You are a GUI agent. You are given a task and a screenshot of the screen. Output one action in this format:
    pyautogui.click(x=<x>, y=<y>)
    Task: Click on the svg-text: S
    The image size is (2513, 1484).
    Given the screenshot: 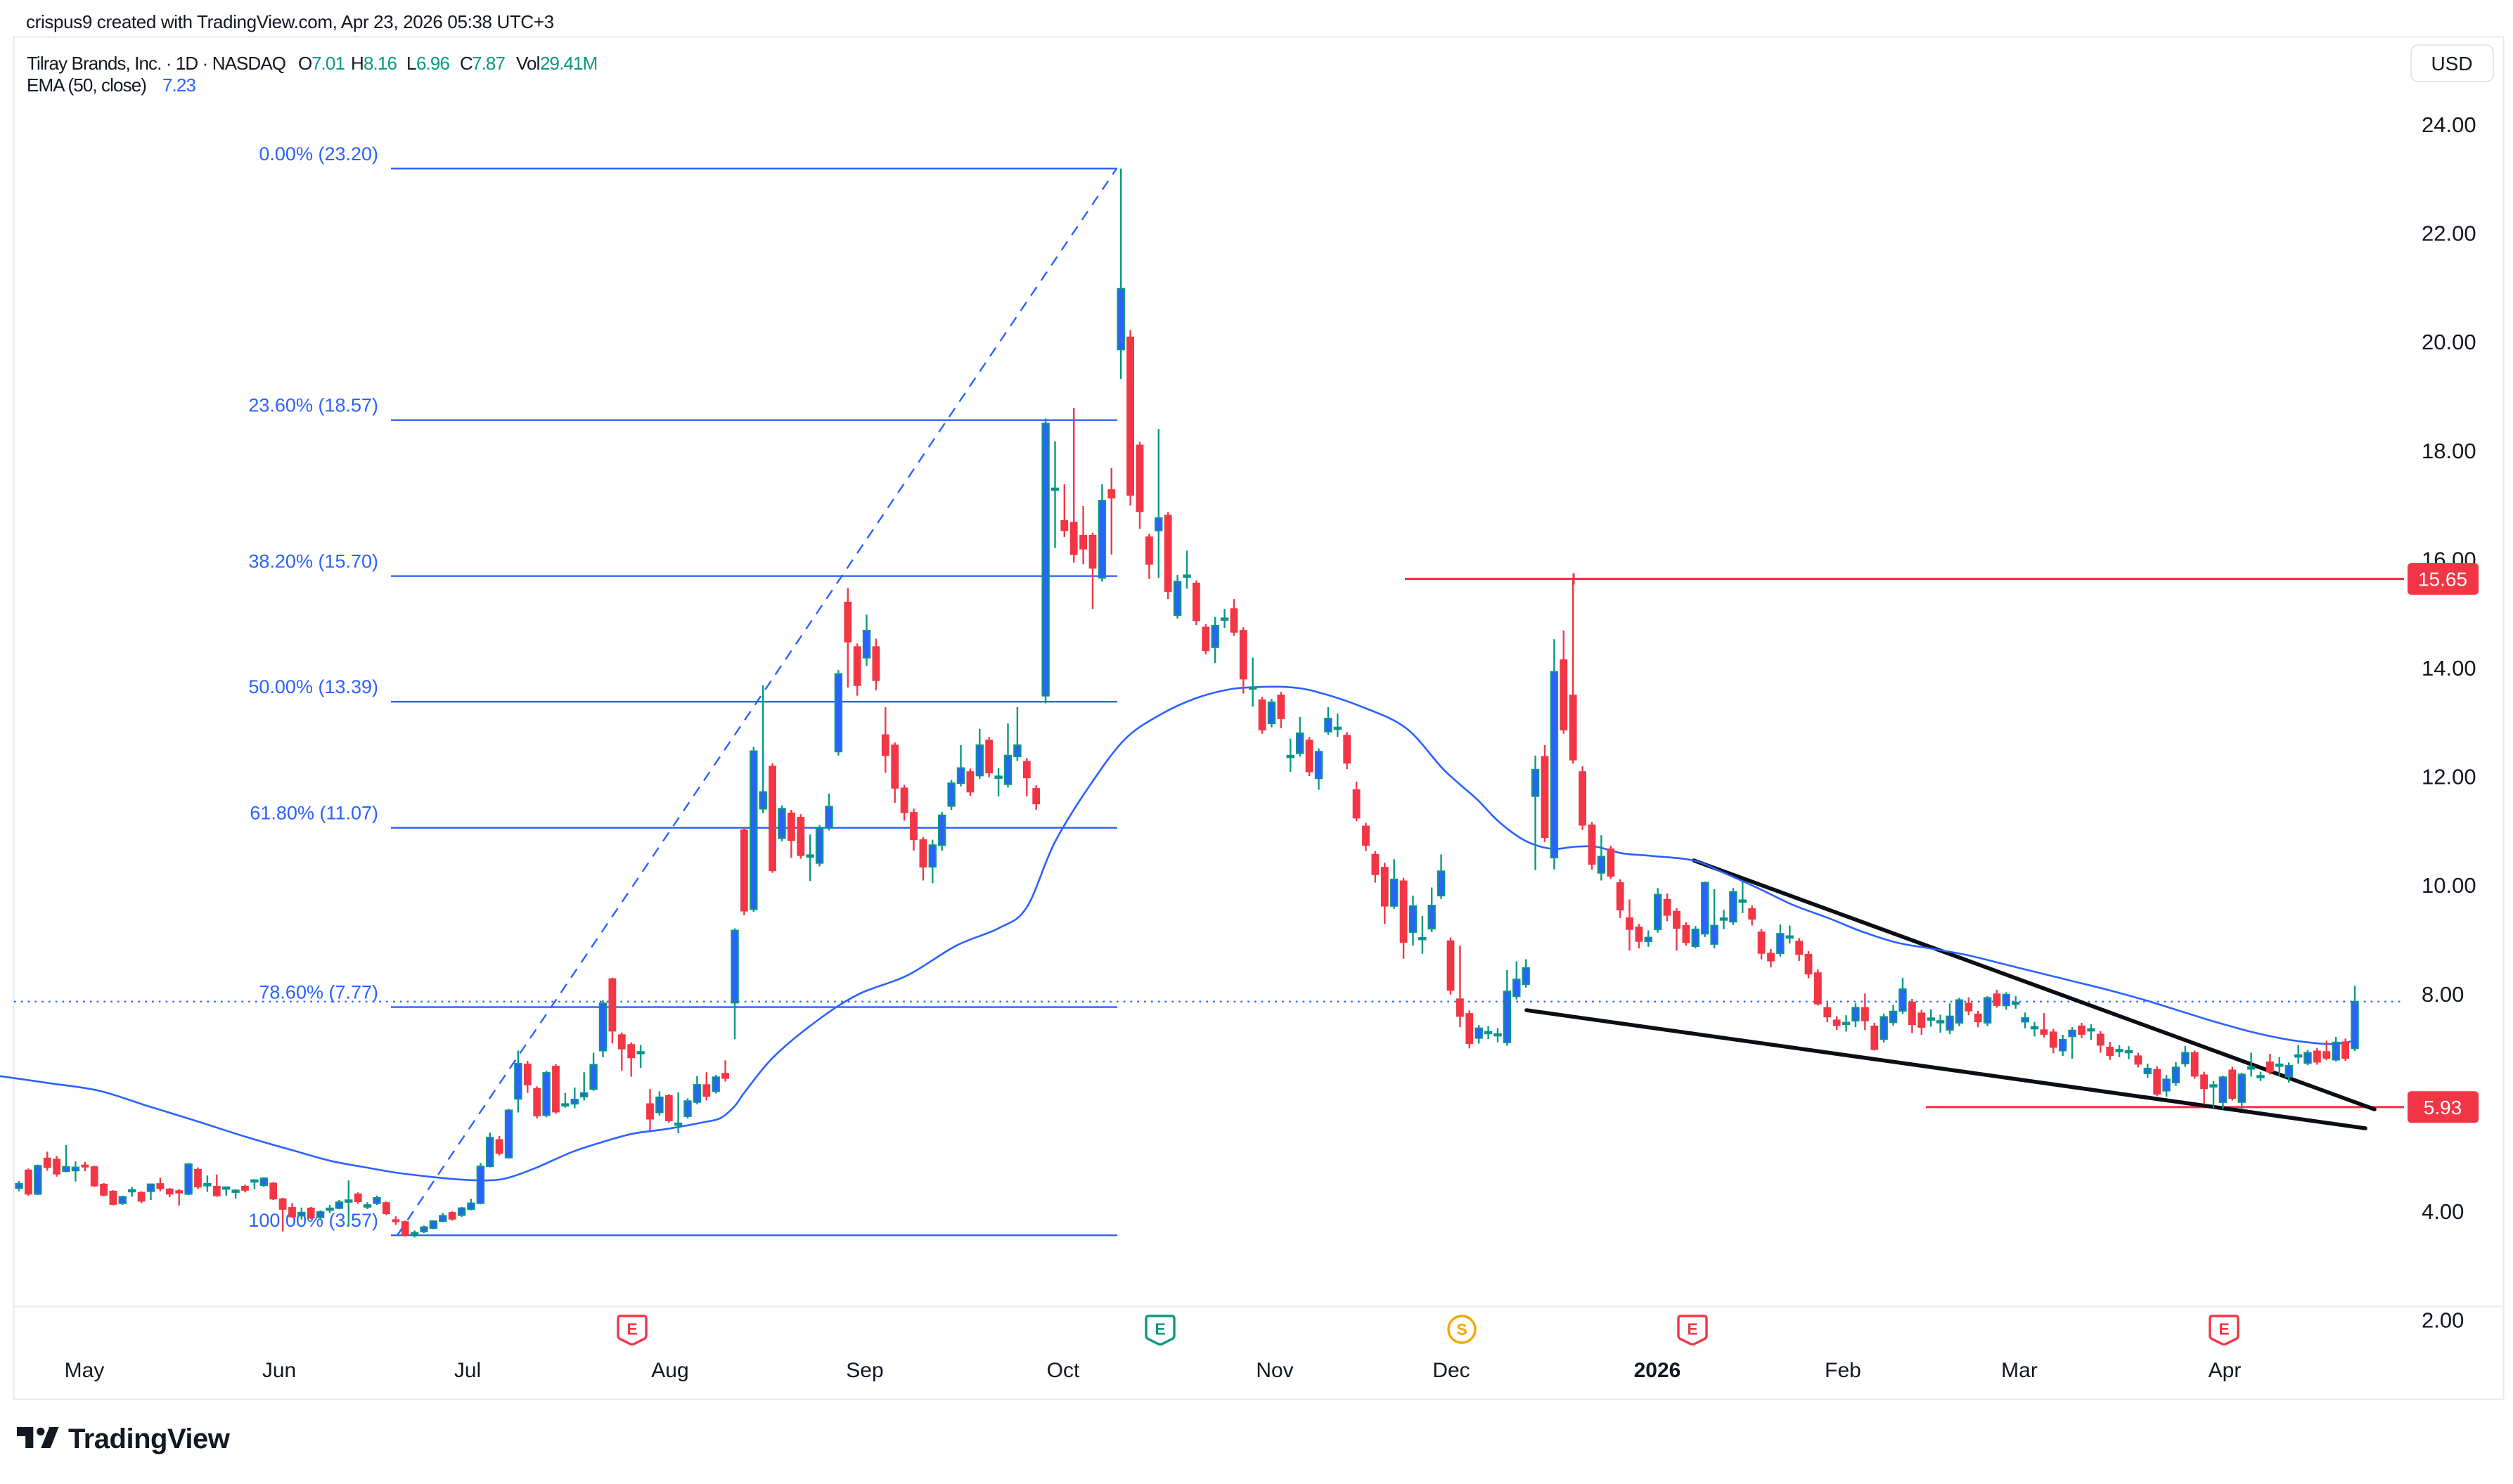 What is the action you would take?
    pyautogui.click(x=1462, y=1329)
    